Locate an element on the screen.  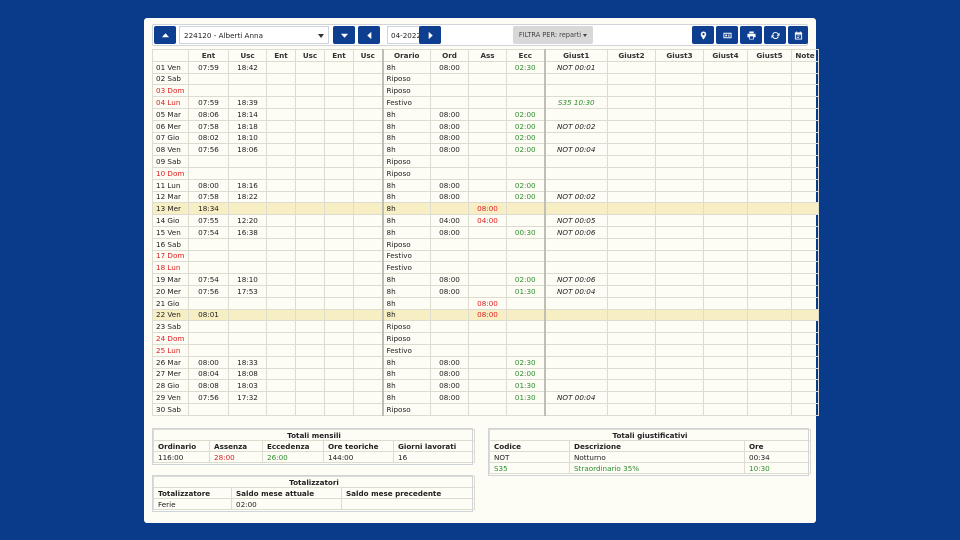
table-row: 30 Sab Riposo is located at coordinates (485, 409).